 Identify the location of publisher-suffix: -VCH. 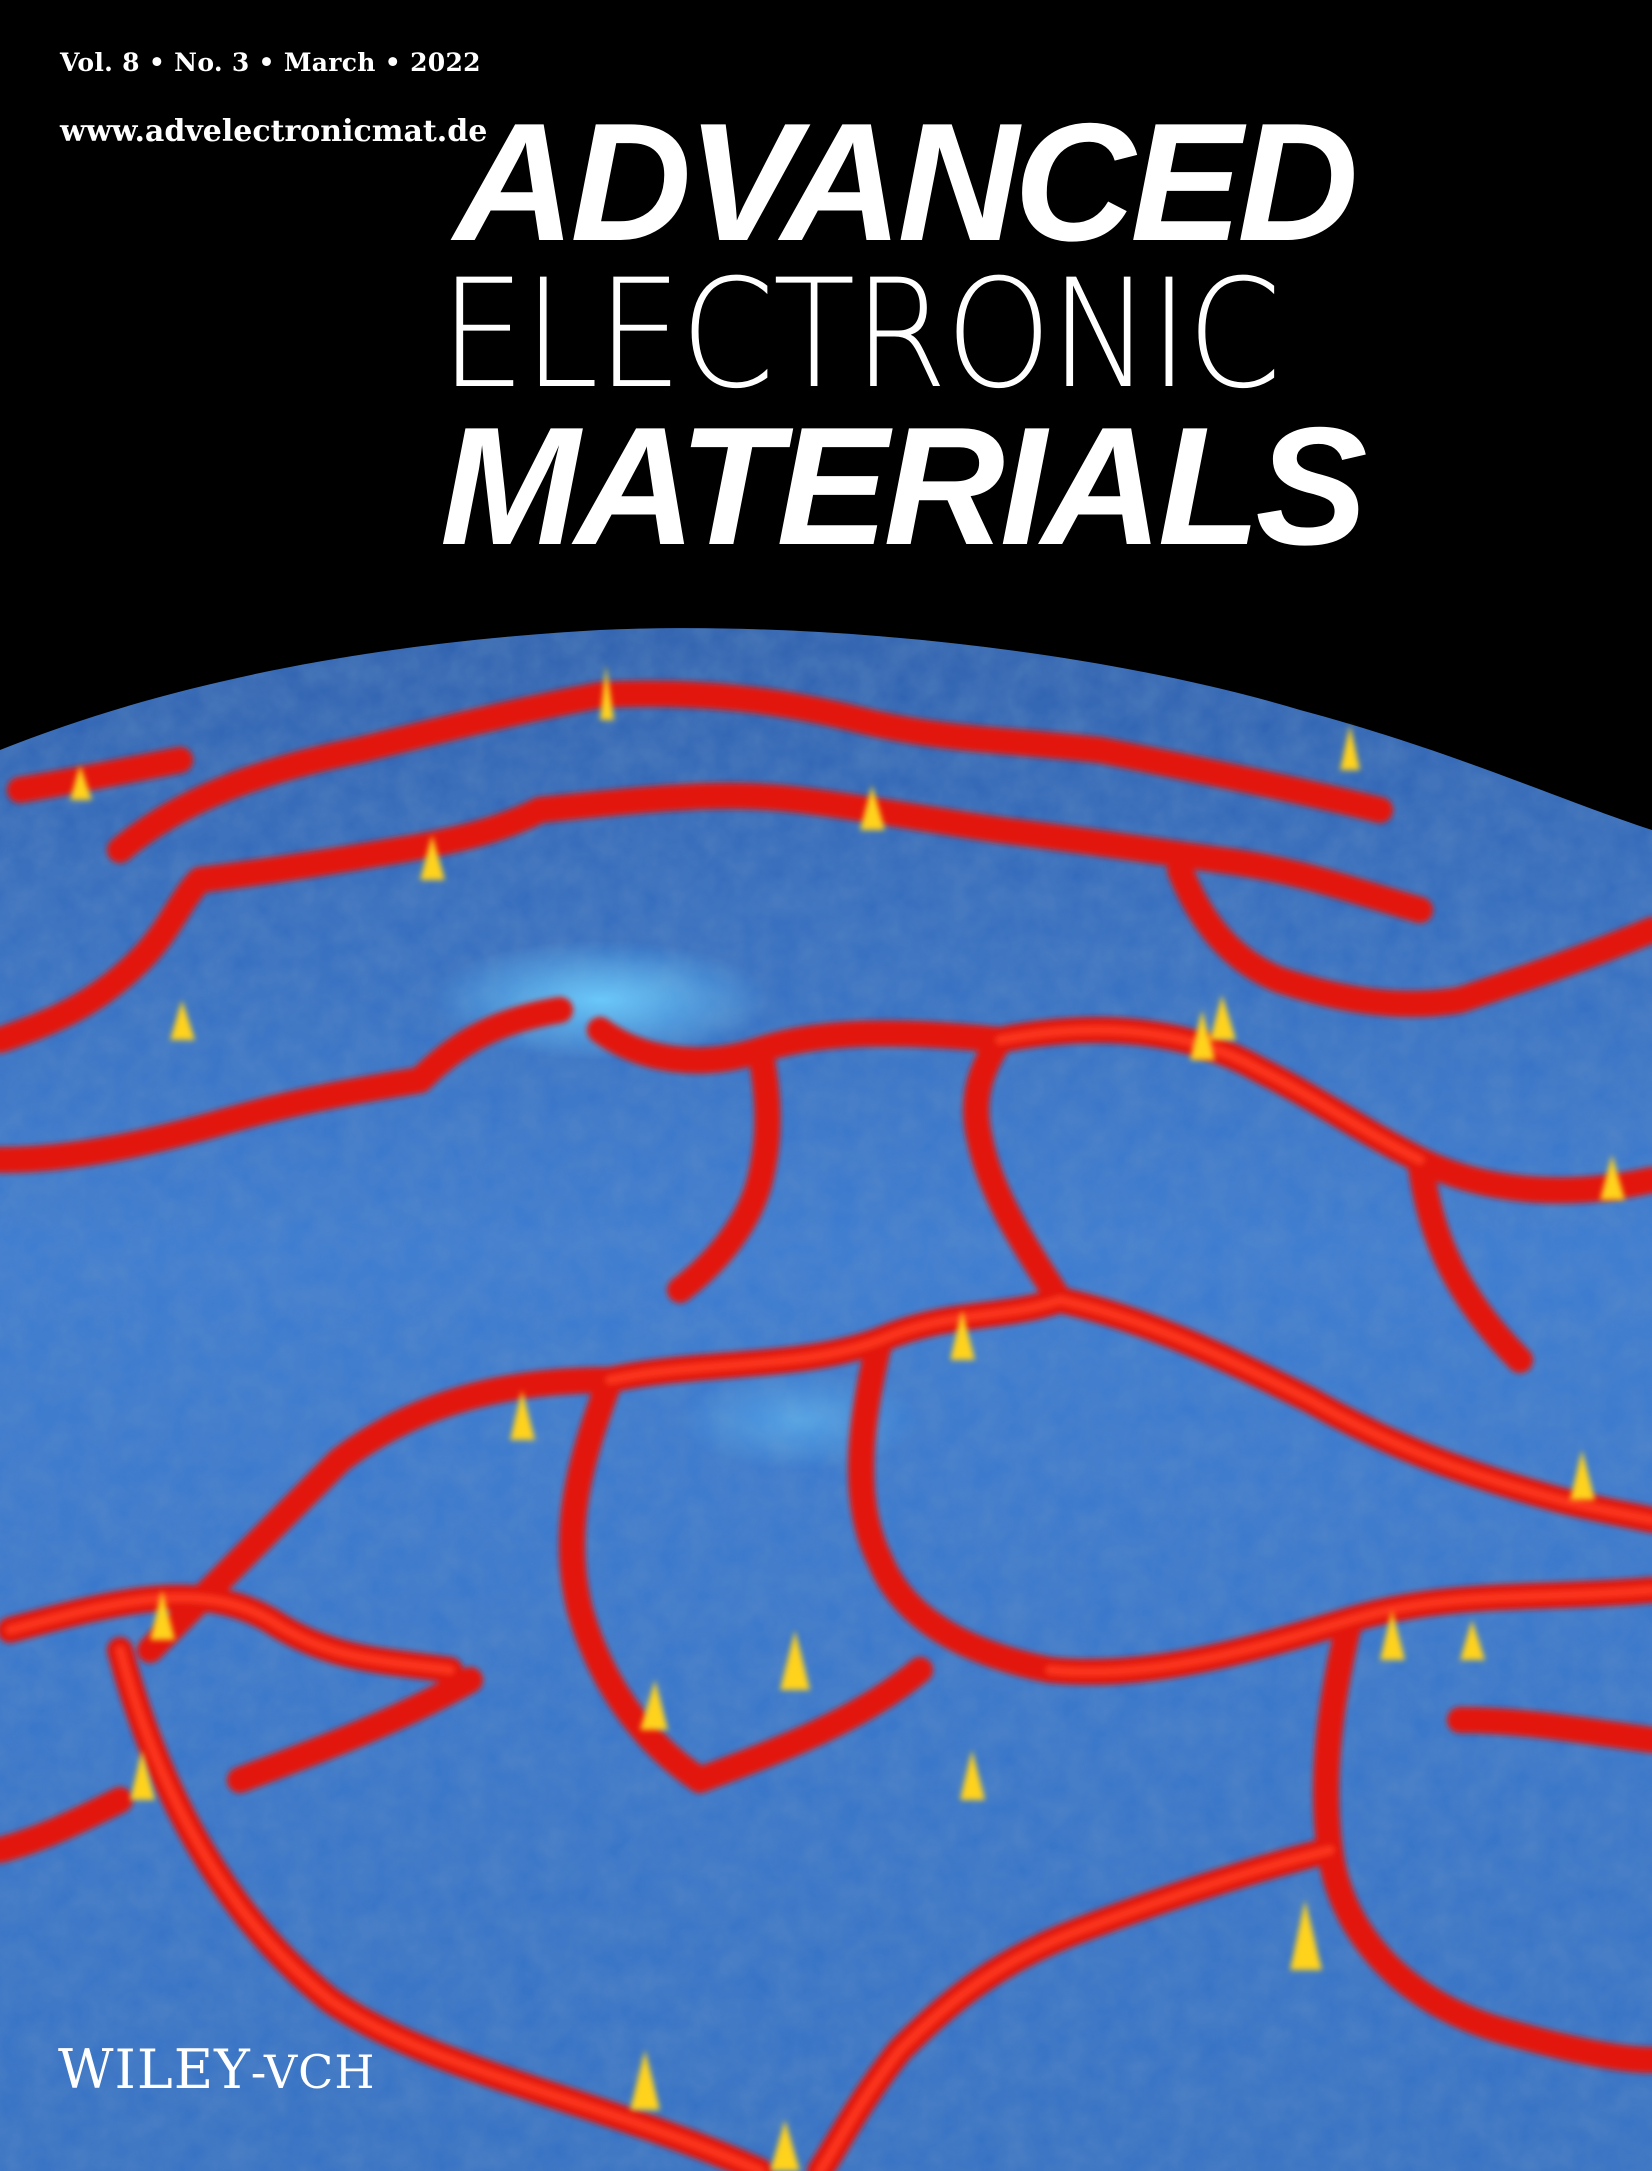
(313, 2072).